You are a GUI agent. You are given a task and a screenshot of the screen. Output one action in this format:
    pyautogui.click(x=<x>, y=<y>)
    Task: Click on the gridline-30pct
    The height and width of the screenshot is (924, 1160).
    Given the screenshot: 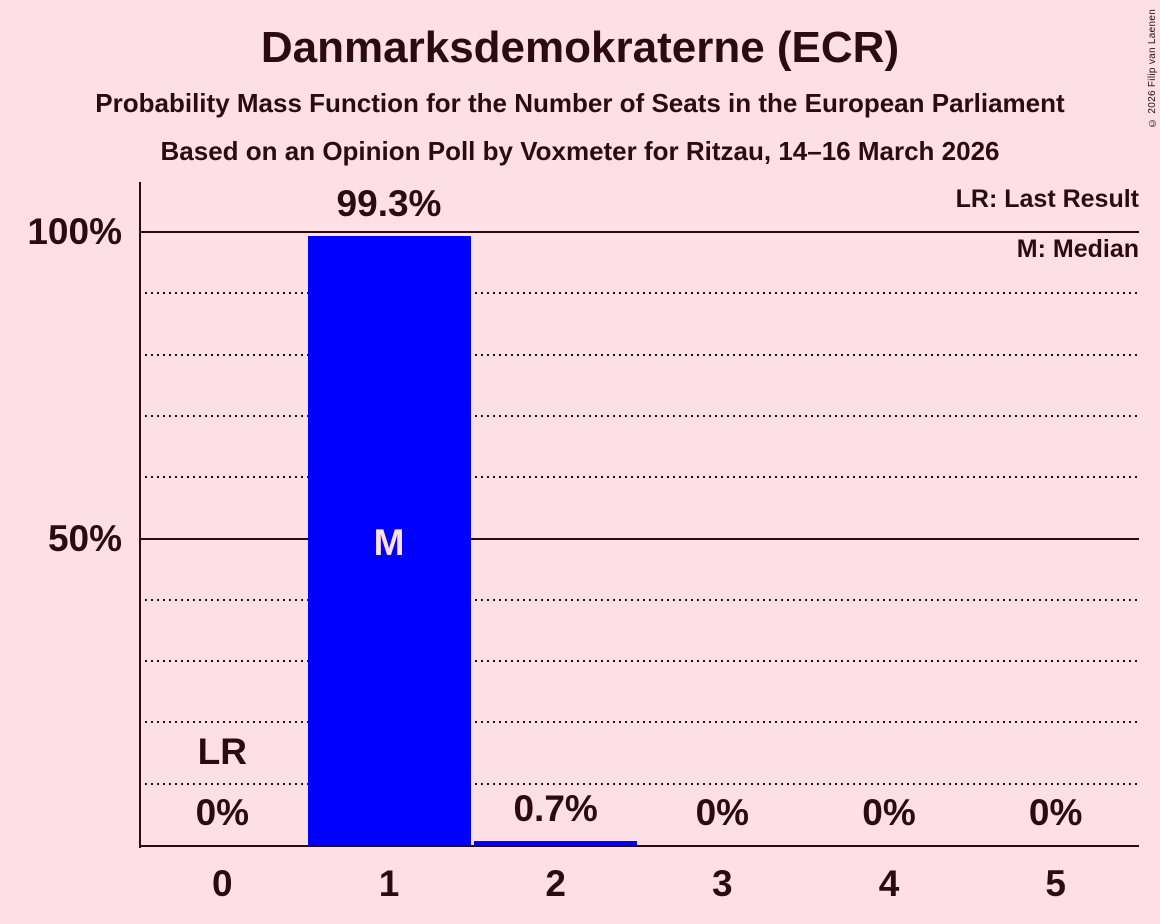 What is the action you would take?
    pyautogui.click(x=639, y=661)
    